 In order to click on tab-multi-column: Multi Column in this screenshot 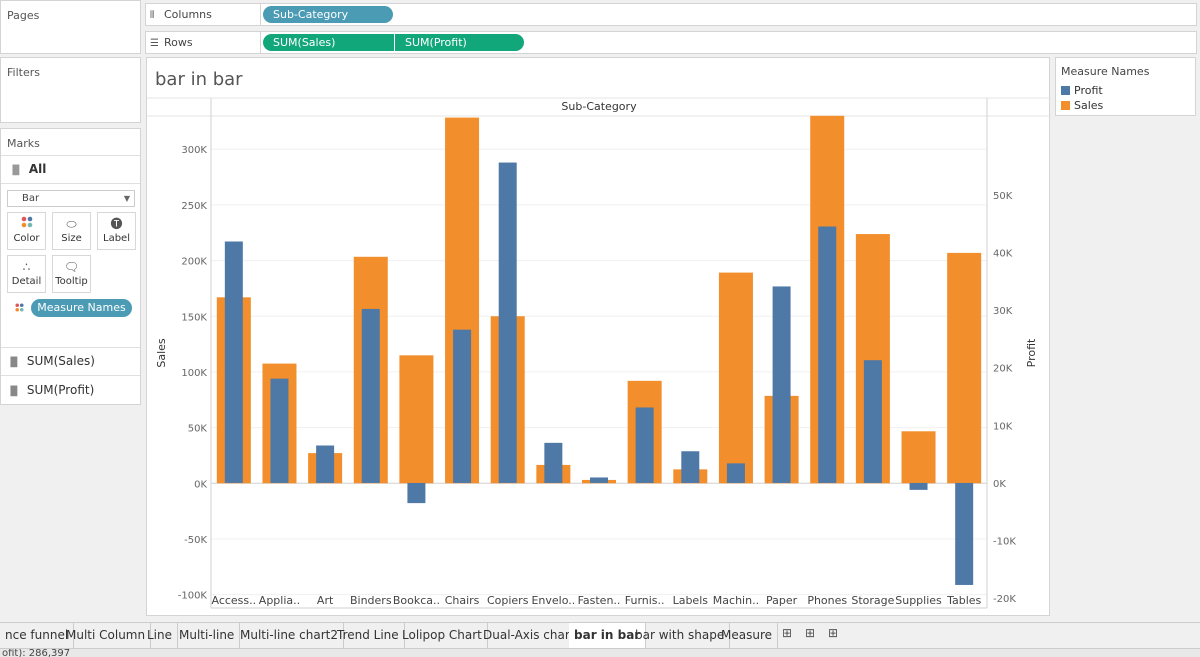, I will do `click(106, 635)`.